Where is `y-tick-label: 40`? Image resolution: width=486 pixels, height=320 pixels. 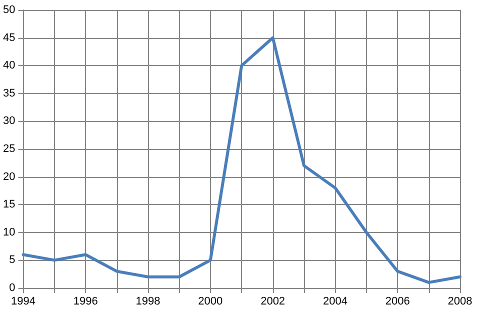
y-tick-label: 40 is located at coordinates (9, 66).